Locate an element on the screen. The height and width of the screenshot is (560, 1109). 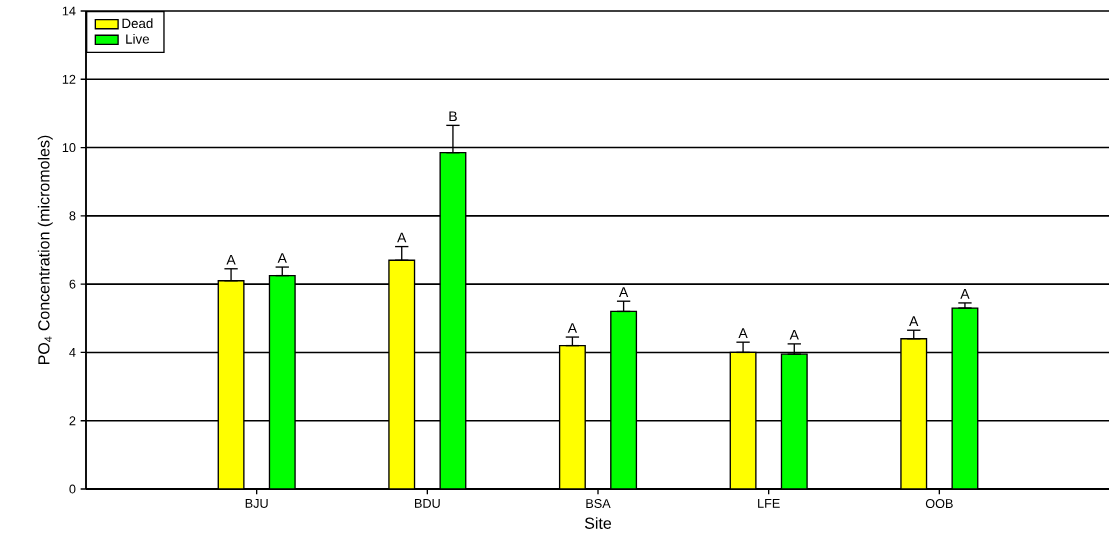
y-tick-label: 14 is located at coordinates (69, 11).